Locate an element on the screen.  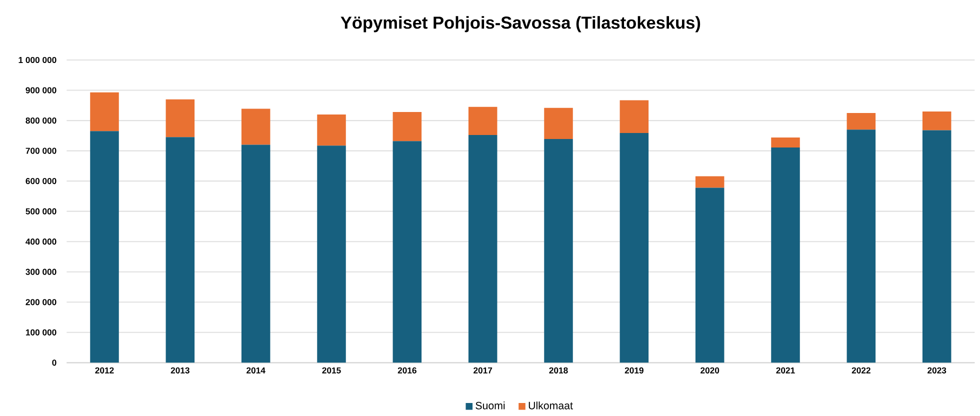
x-tick-label: 2018 is located at coordinates (558, 370).